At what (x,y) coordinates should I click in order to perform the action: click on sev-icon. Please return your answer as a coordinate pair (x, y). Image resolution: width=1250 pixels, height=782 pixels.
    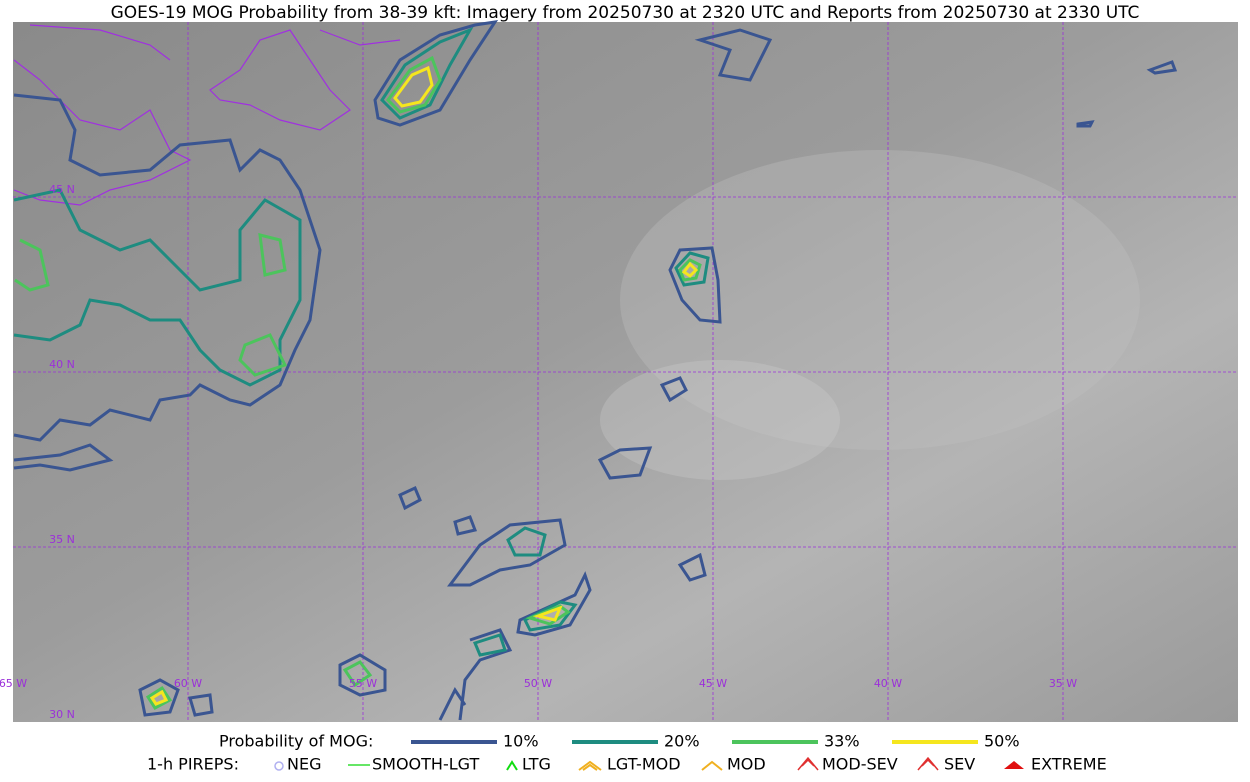
    Looking at the image, I should click on (928, 763).